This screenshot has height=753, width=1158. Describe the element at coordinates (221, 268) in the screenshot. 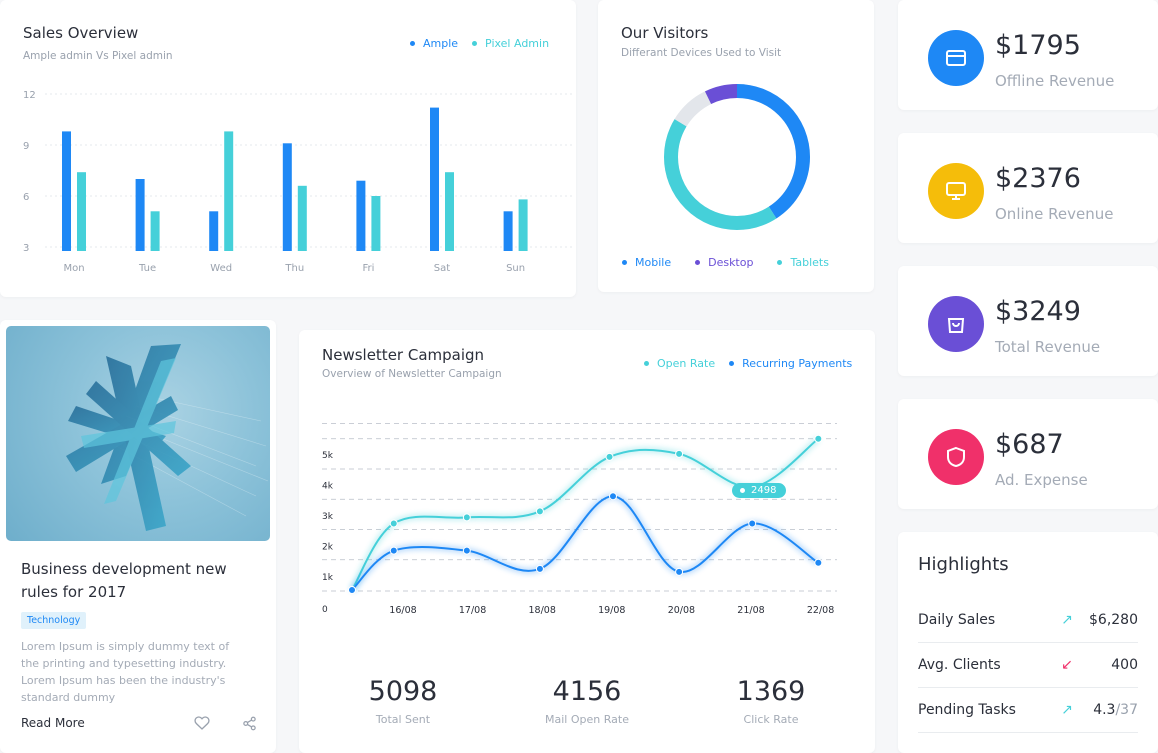

I see `x-tick-label: Wed` at that location.